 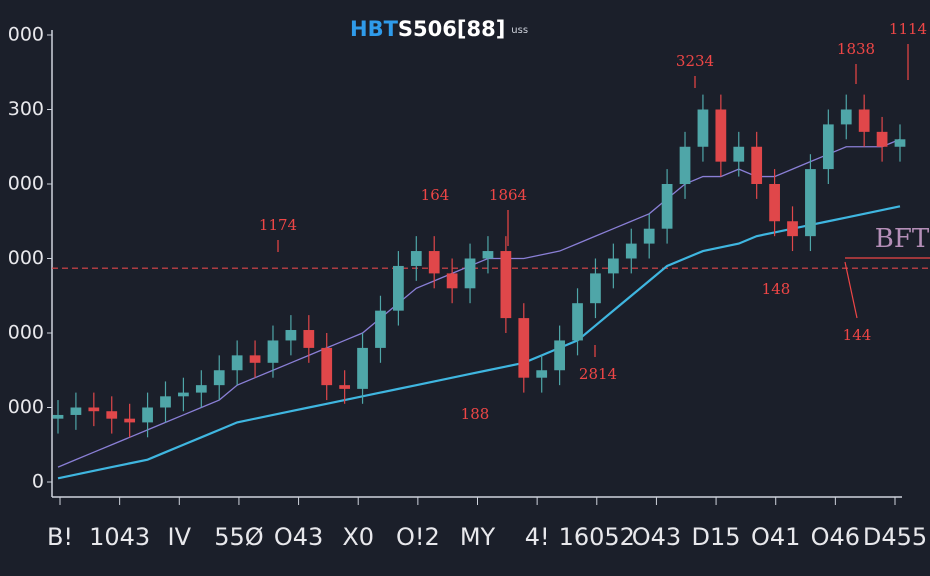 I want to click on annotation: BFT, so click(x=902, y=239).